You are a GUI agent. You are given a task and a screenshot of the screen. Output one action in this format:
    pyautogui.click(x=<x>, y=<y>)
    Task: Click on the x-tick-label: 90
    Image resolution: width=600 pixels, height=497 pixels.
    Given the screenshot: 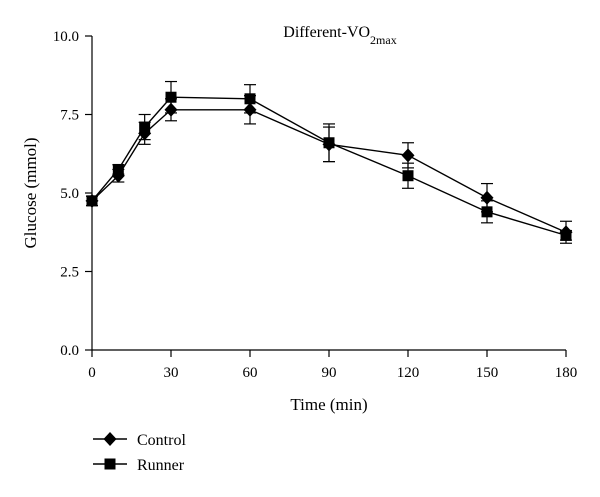 What is the action you would take?
    pyautogui.click(x=329, y=373)
    